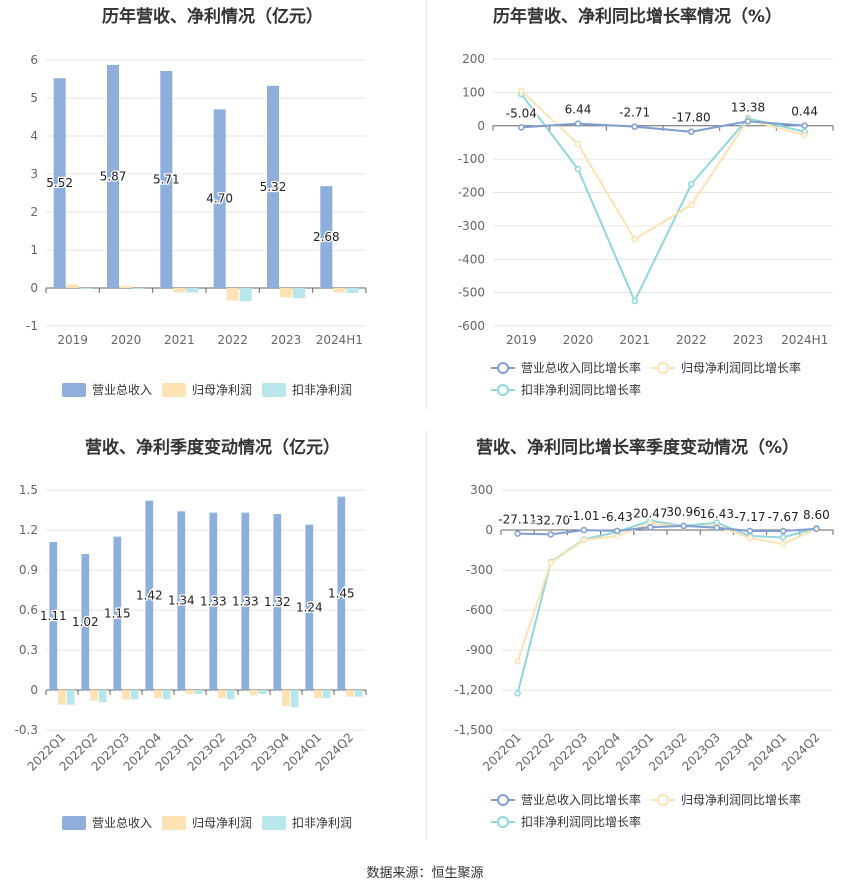 Image resolution: width=850 pixels, height=891 pixels. I want to click on revenue-growth-line, so click(663, 126).